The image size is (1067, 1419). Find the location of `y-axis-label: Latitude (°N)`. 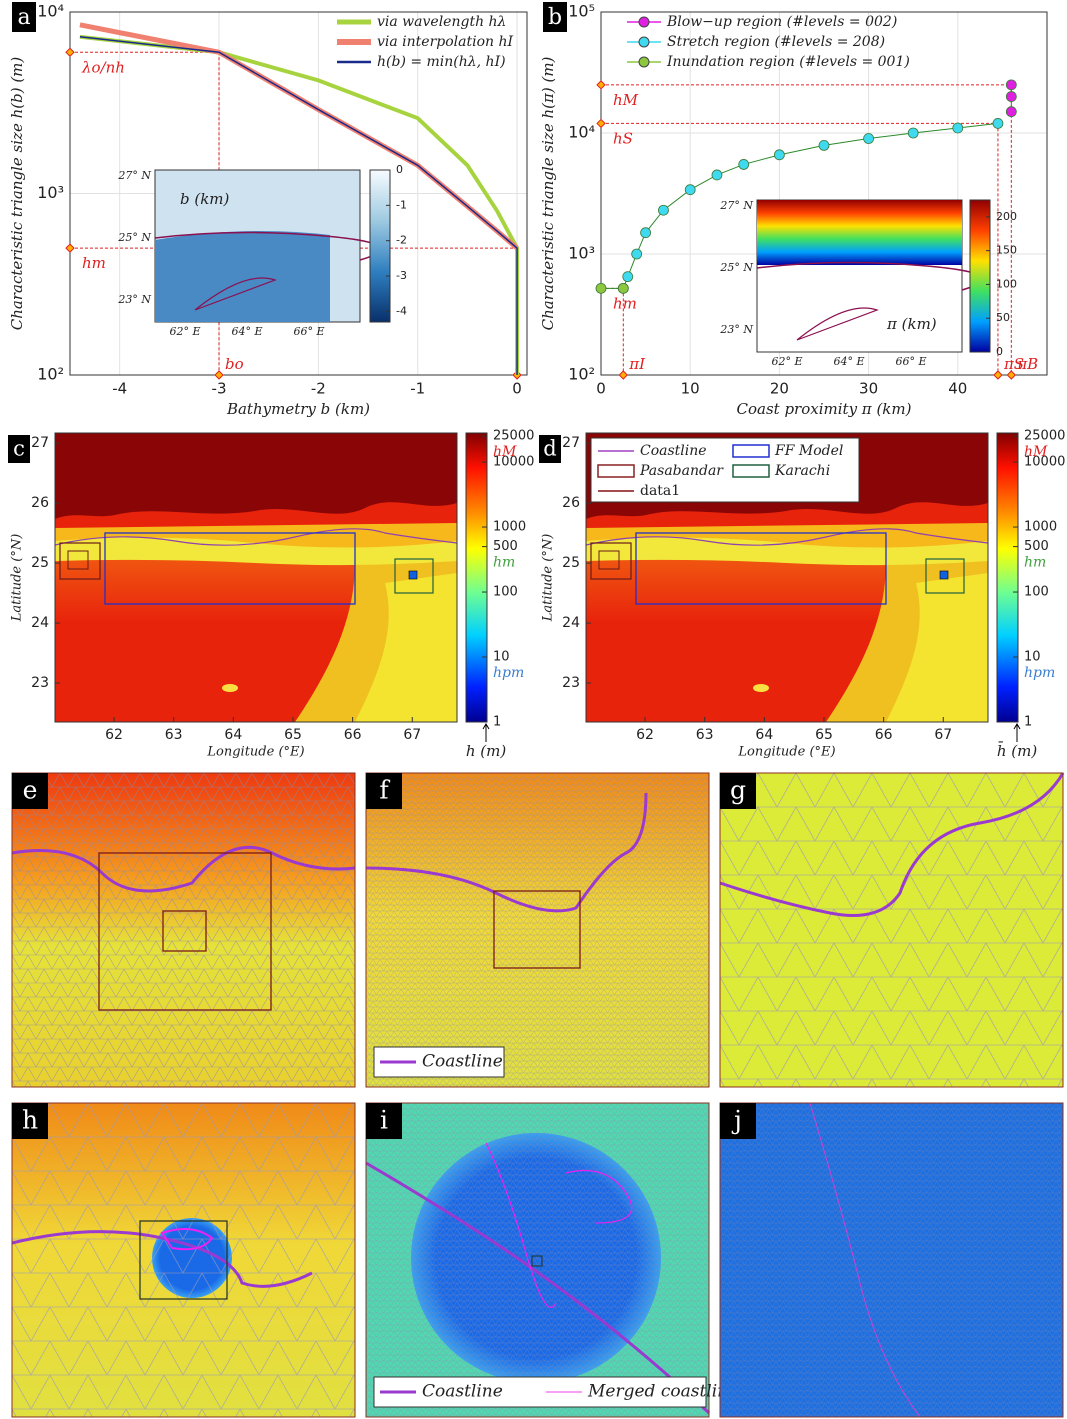

y-axis-label: Latitude (°N) is located at coordinates (17, 578).